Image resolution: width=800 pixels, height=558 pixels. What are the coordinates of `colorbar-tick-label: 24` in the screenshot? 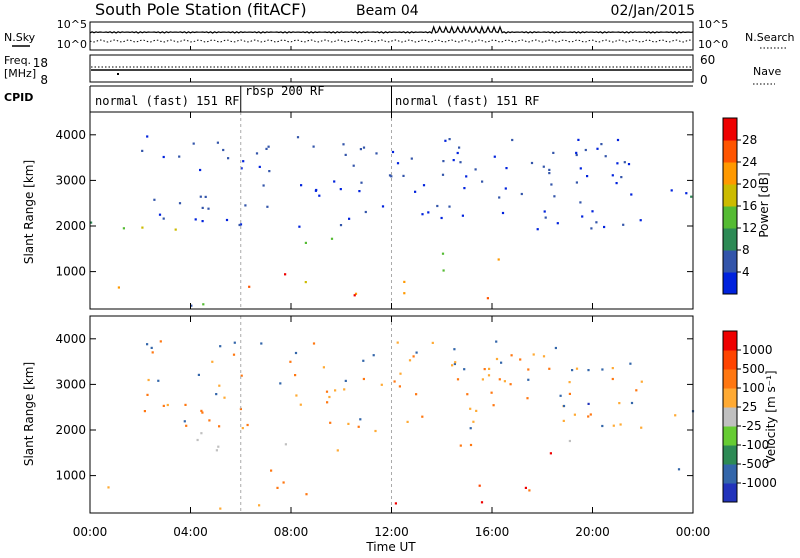 It's located at (749, 162).